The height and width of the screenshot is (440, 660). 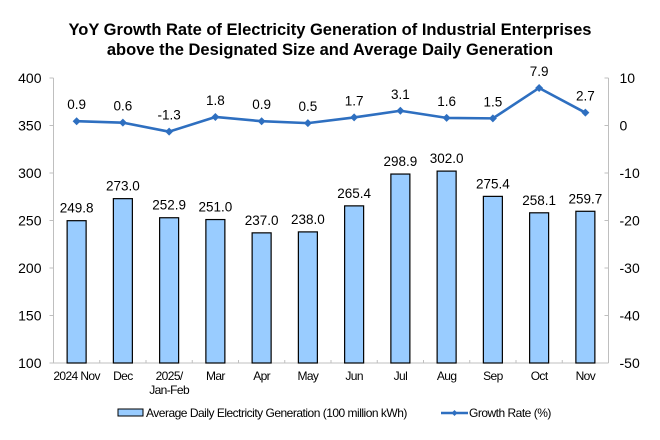 I want to click on x-axis-category-line: 2025/, so click(x=170, y=376).